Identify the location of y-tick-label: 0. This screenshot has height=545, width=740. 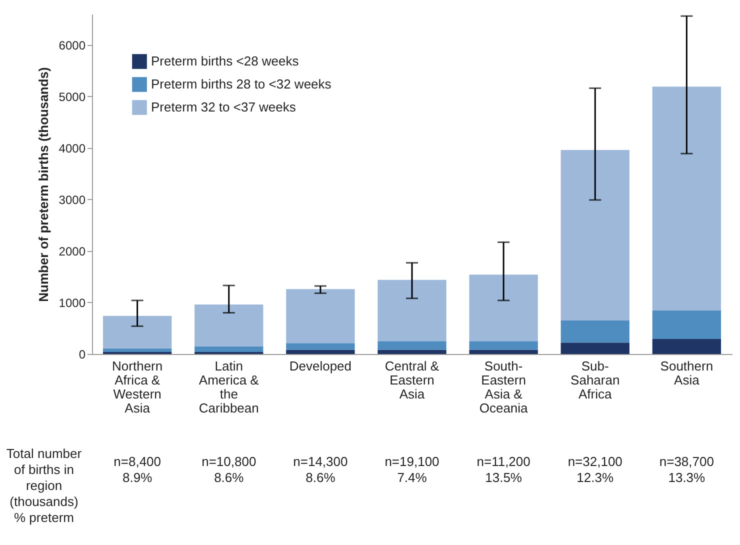
(82, 355).